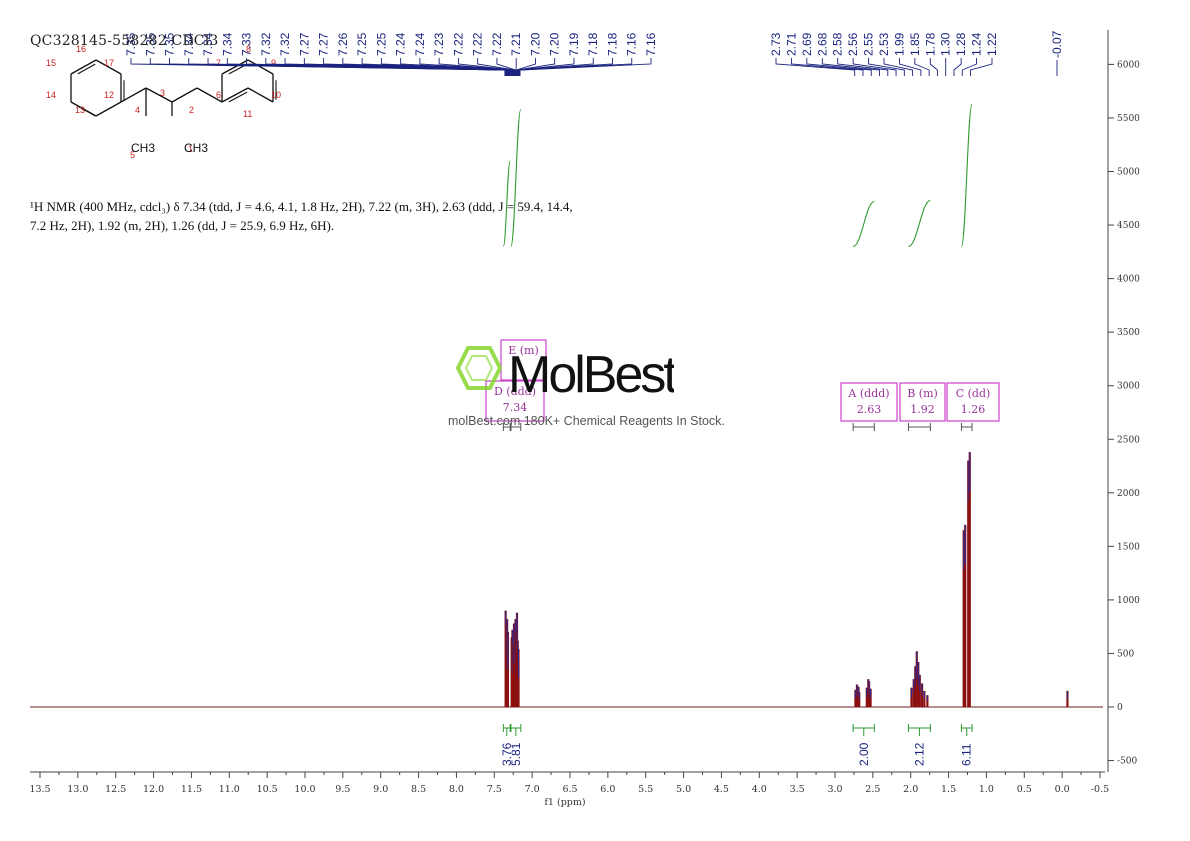 This screenshot has width=1190, height=841. Describe the element at coordinates (80, 110) in the screenshot. I see `atom-number-label: 13` at that location.